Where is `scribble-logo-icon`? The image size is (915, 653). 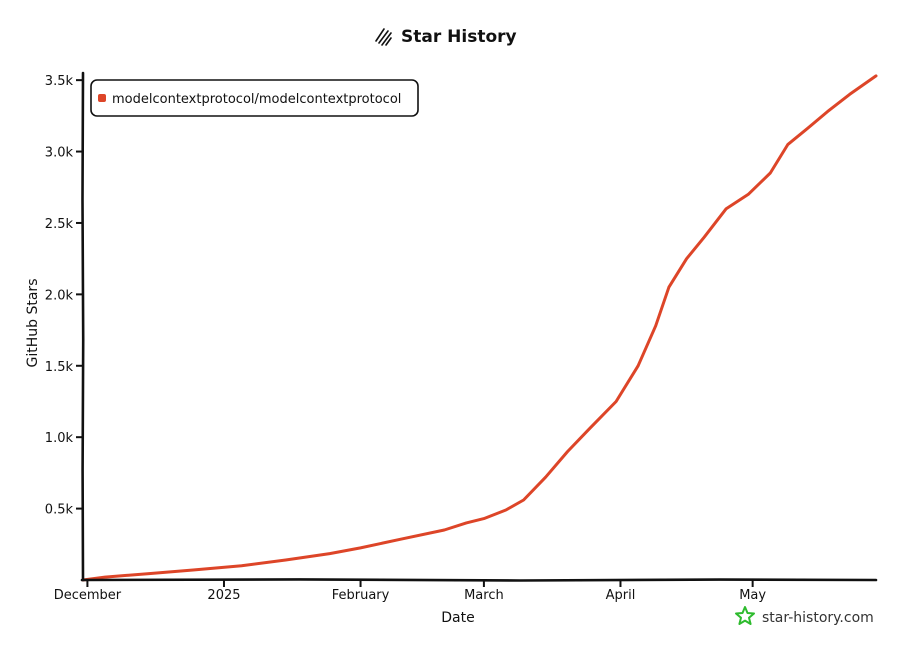
scribble-logo-icon is located at coordinates (383, 37).